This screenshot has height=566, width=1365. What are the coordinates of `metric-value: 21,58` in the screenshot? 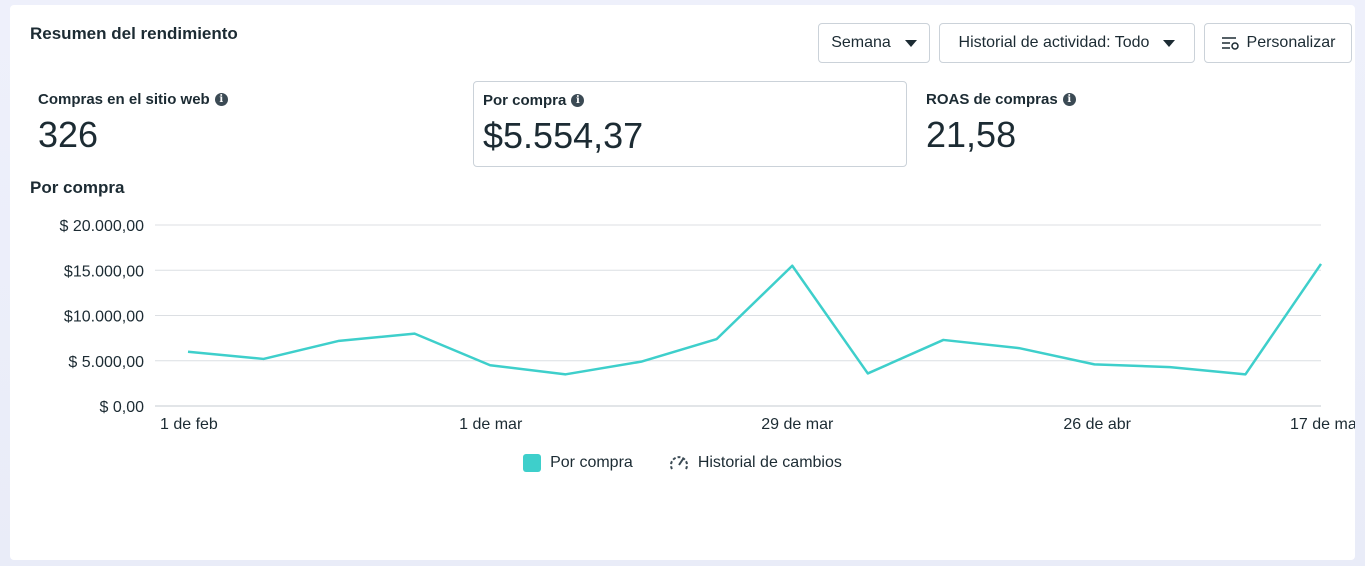 It's located at (971, 134).